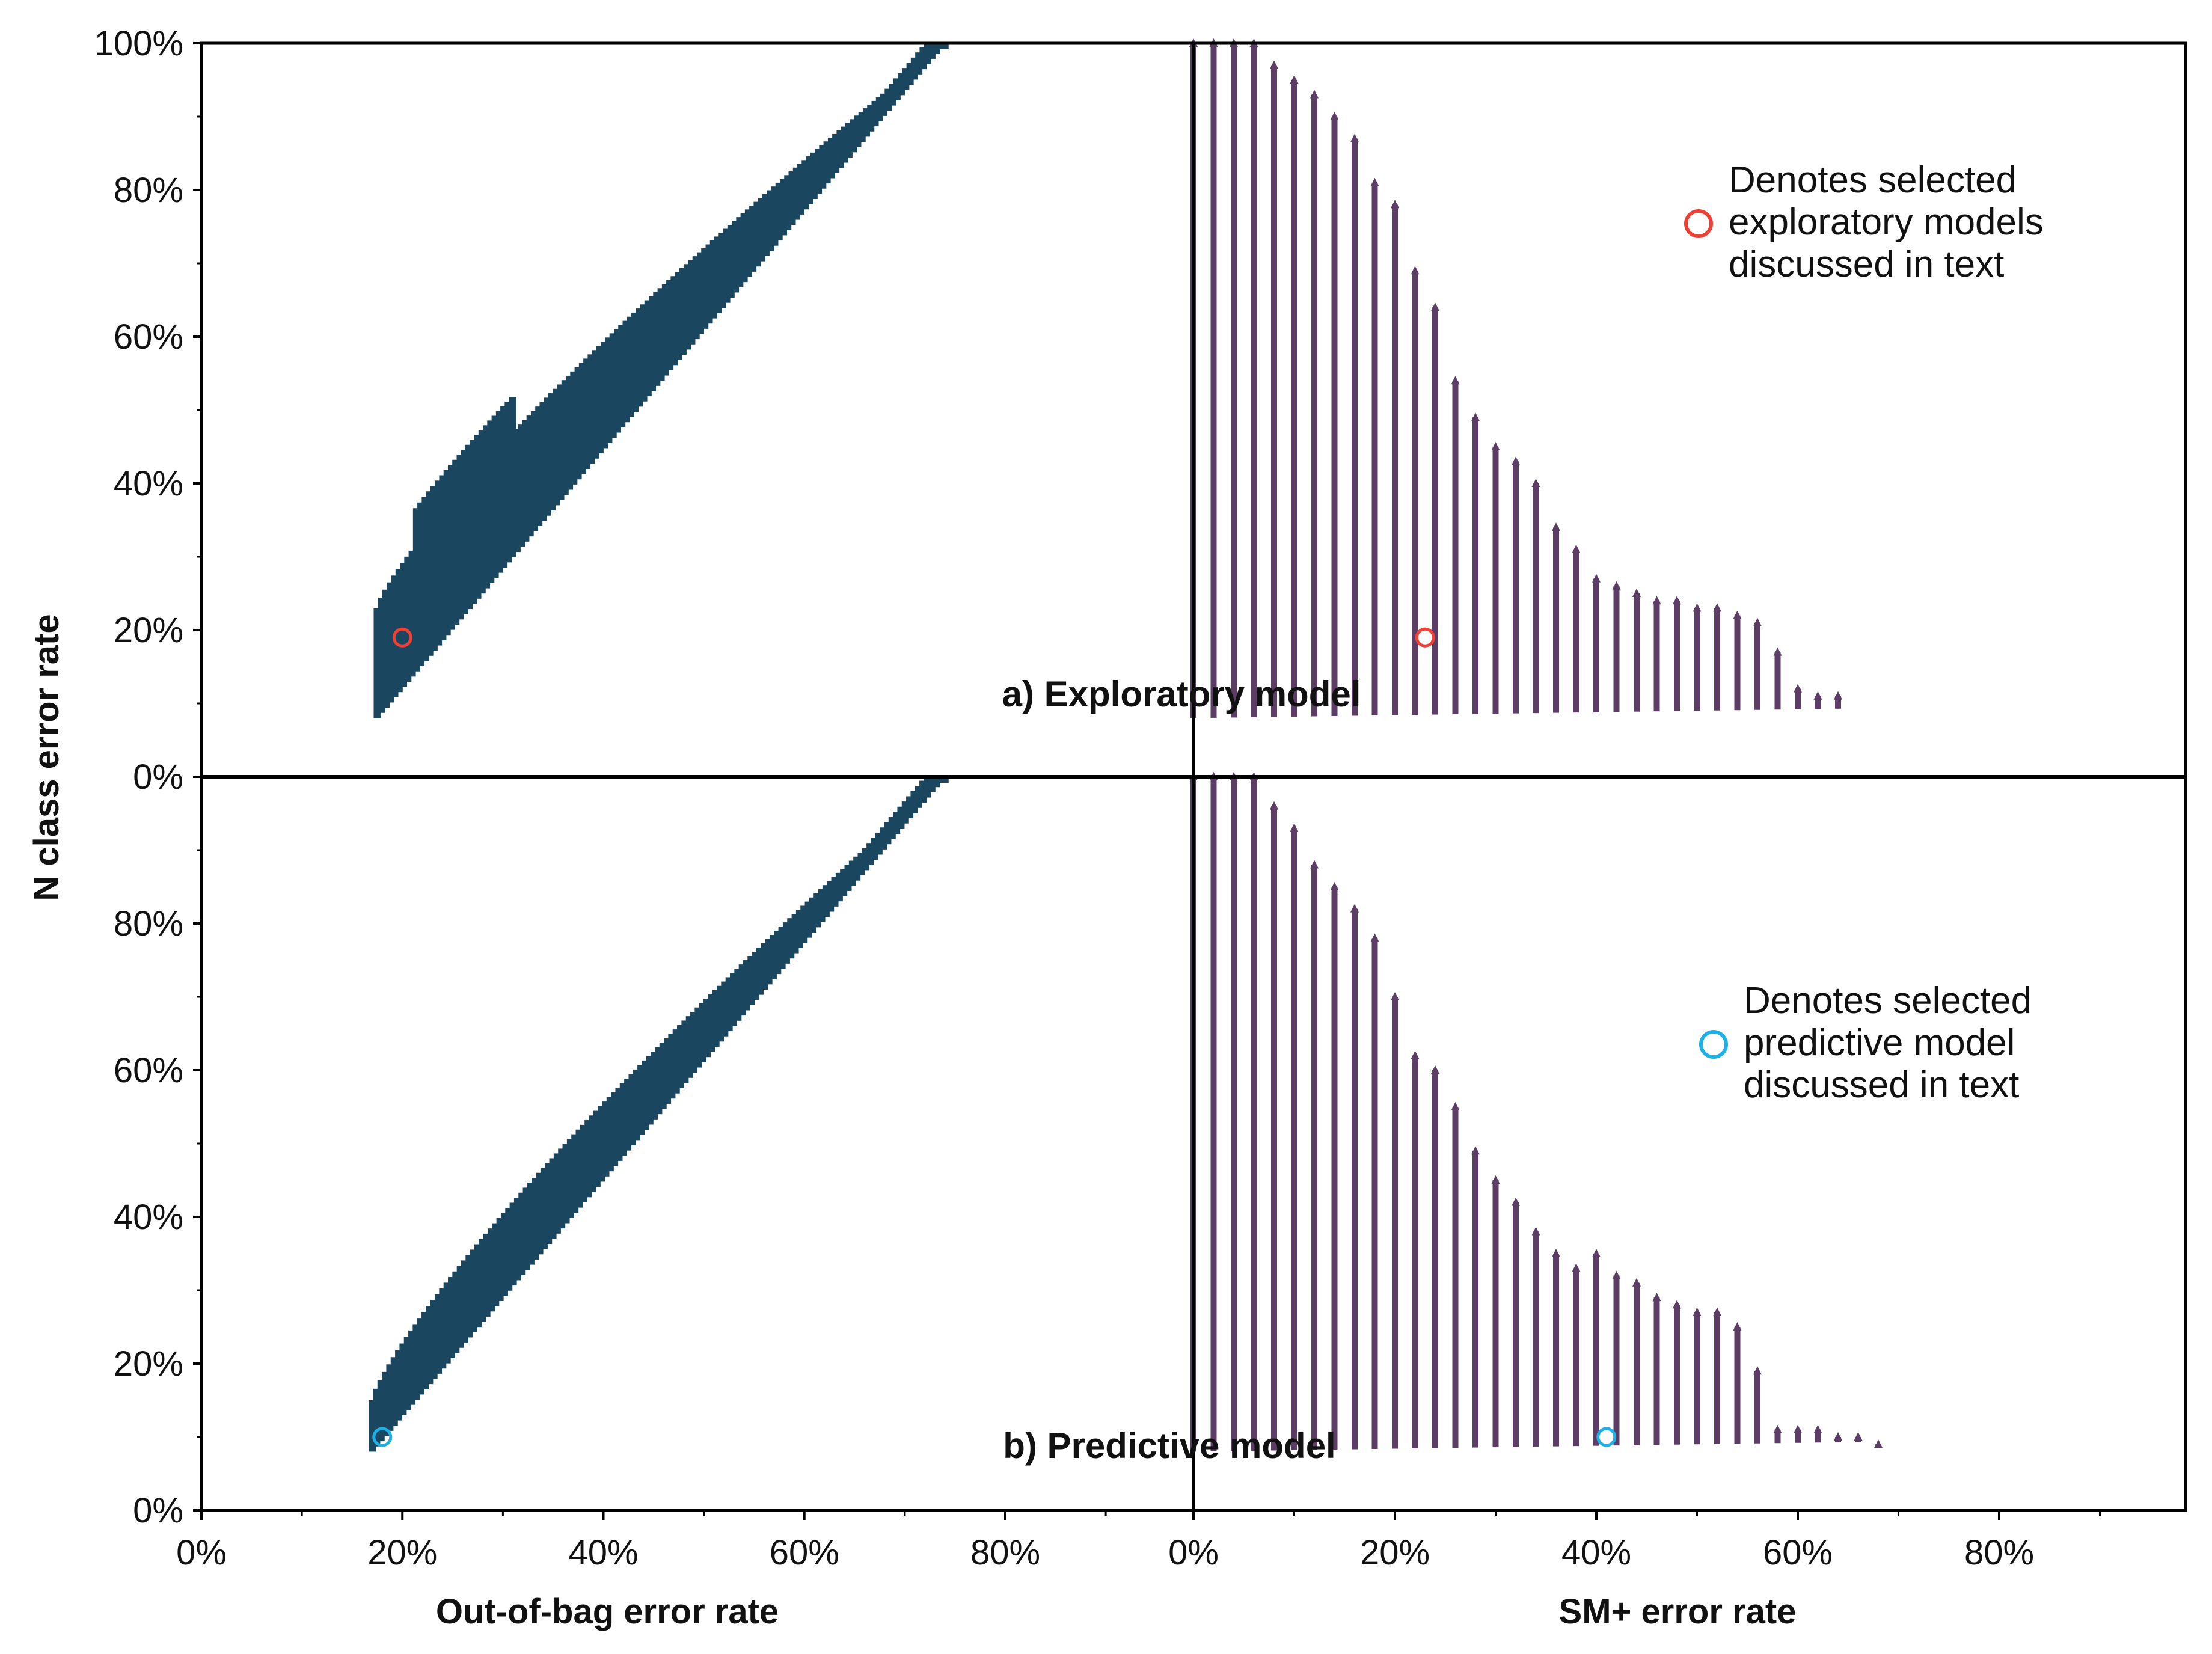  I want to click on legend-a-line-3: discussed in text, so click(1867, 264).